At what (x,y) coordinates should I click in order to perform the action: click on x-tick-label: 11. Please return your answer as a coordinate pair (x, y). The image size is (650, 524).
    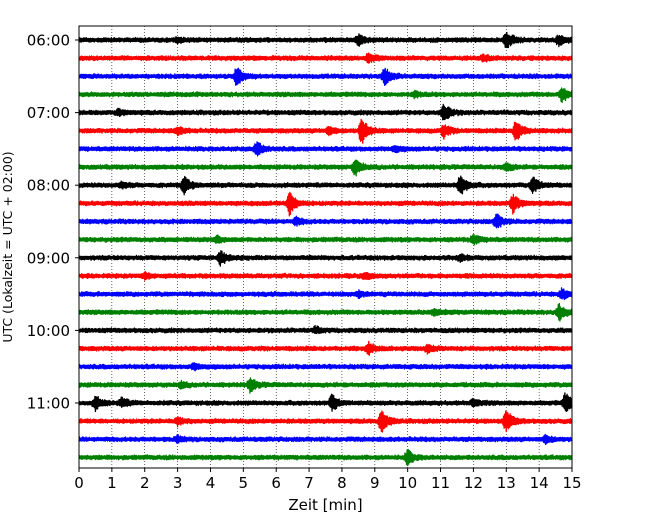
    Looking at the image, I should click on (440, 483).